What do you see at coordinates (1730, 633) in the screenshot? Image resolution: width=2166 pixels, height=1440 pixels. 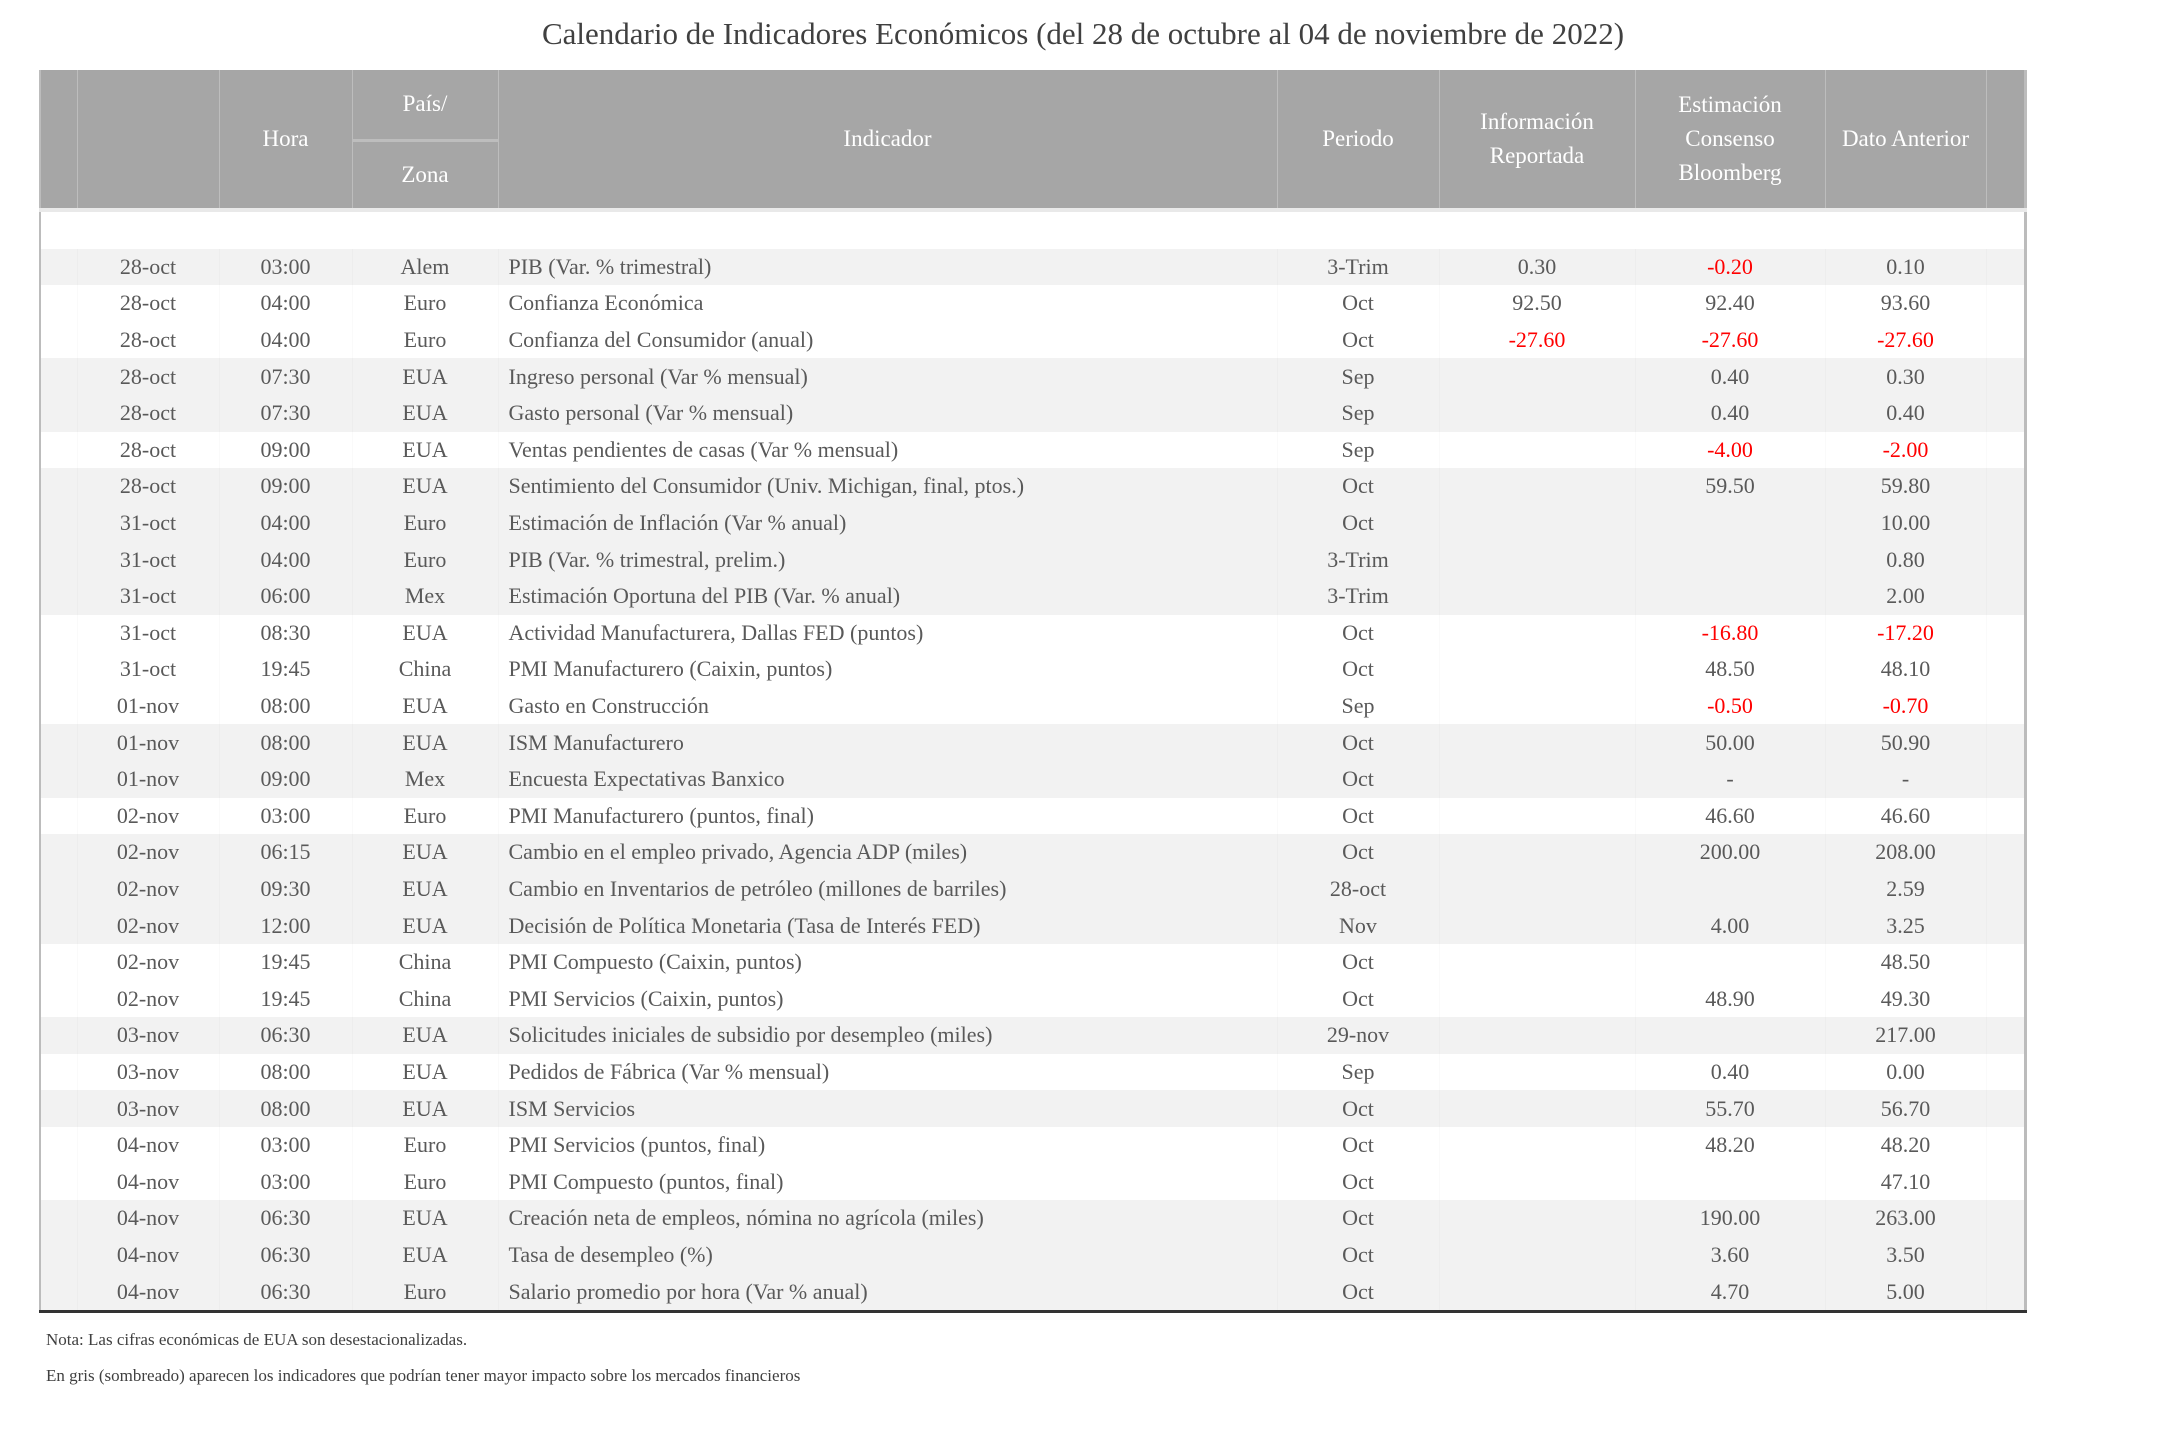 I see `cell-estimacion: -16.80` at bounding box center [1730, 633].